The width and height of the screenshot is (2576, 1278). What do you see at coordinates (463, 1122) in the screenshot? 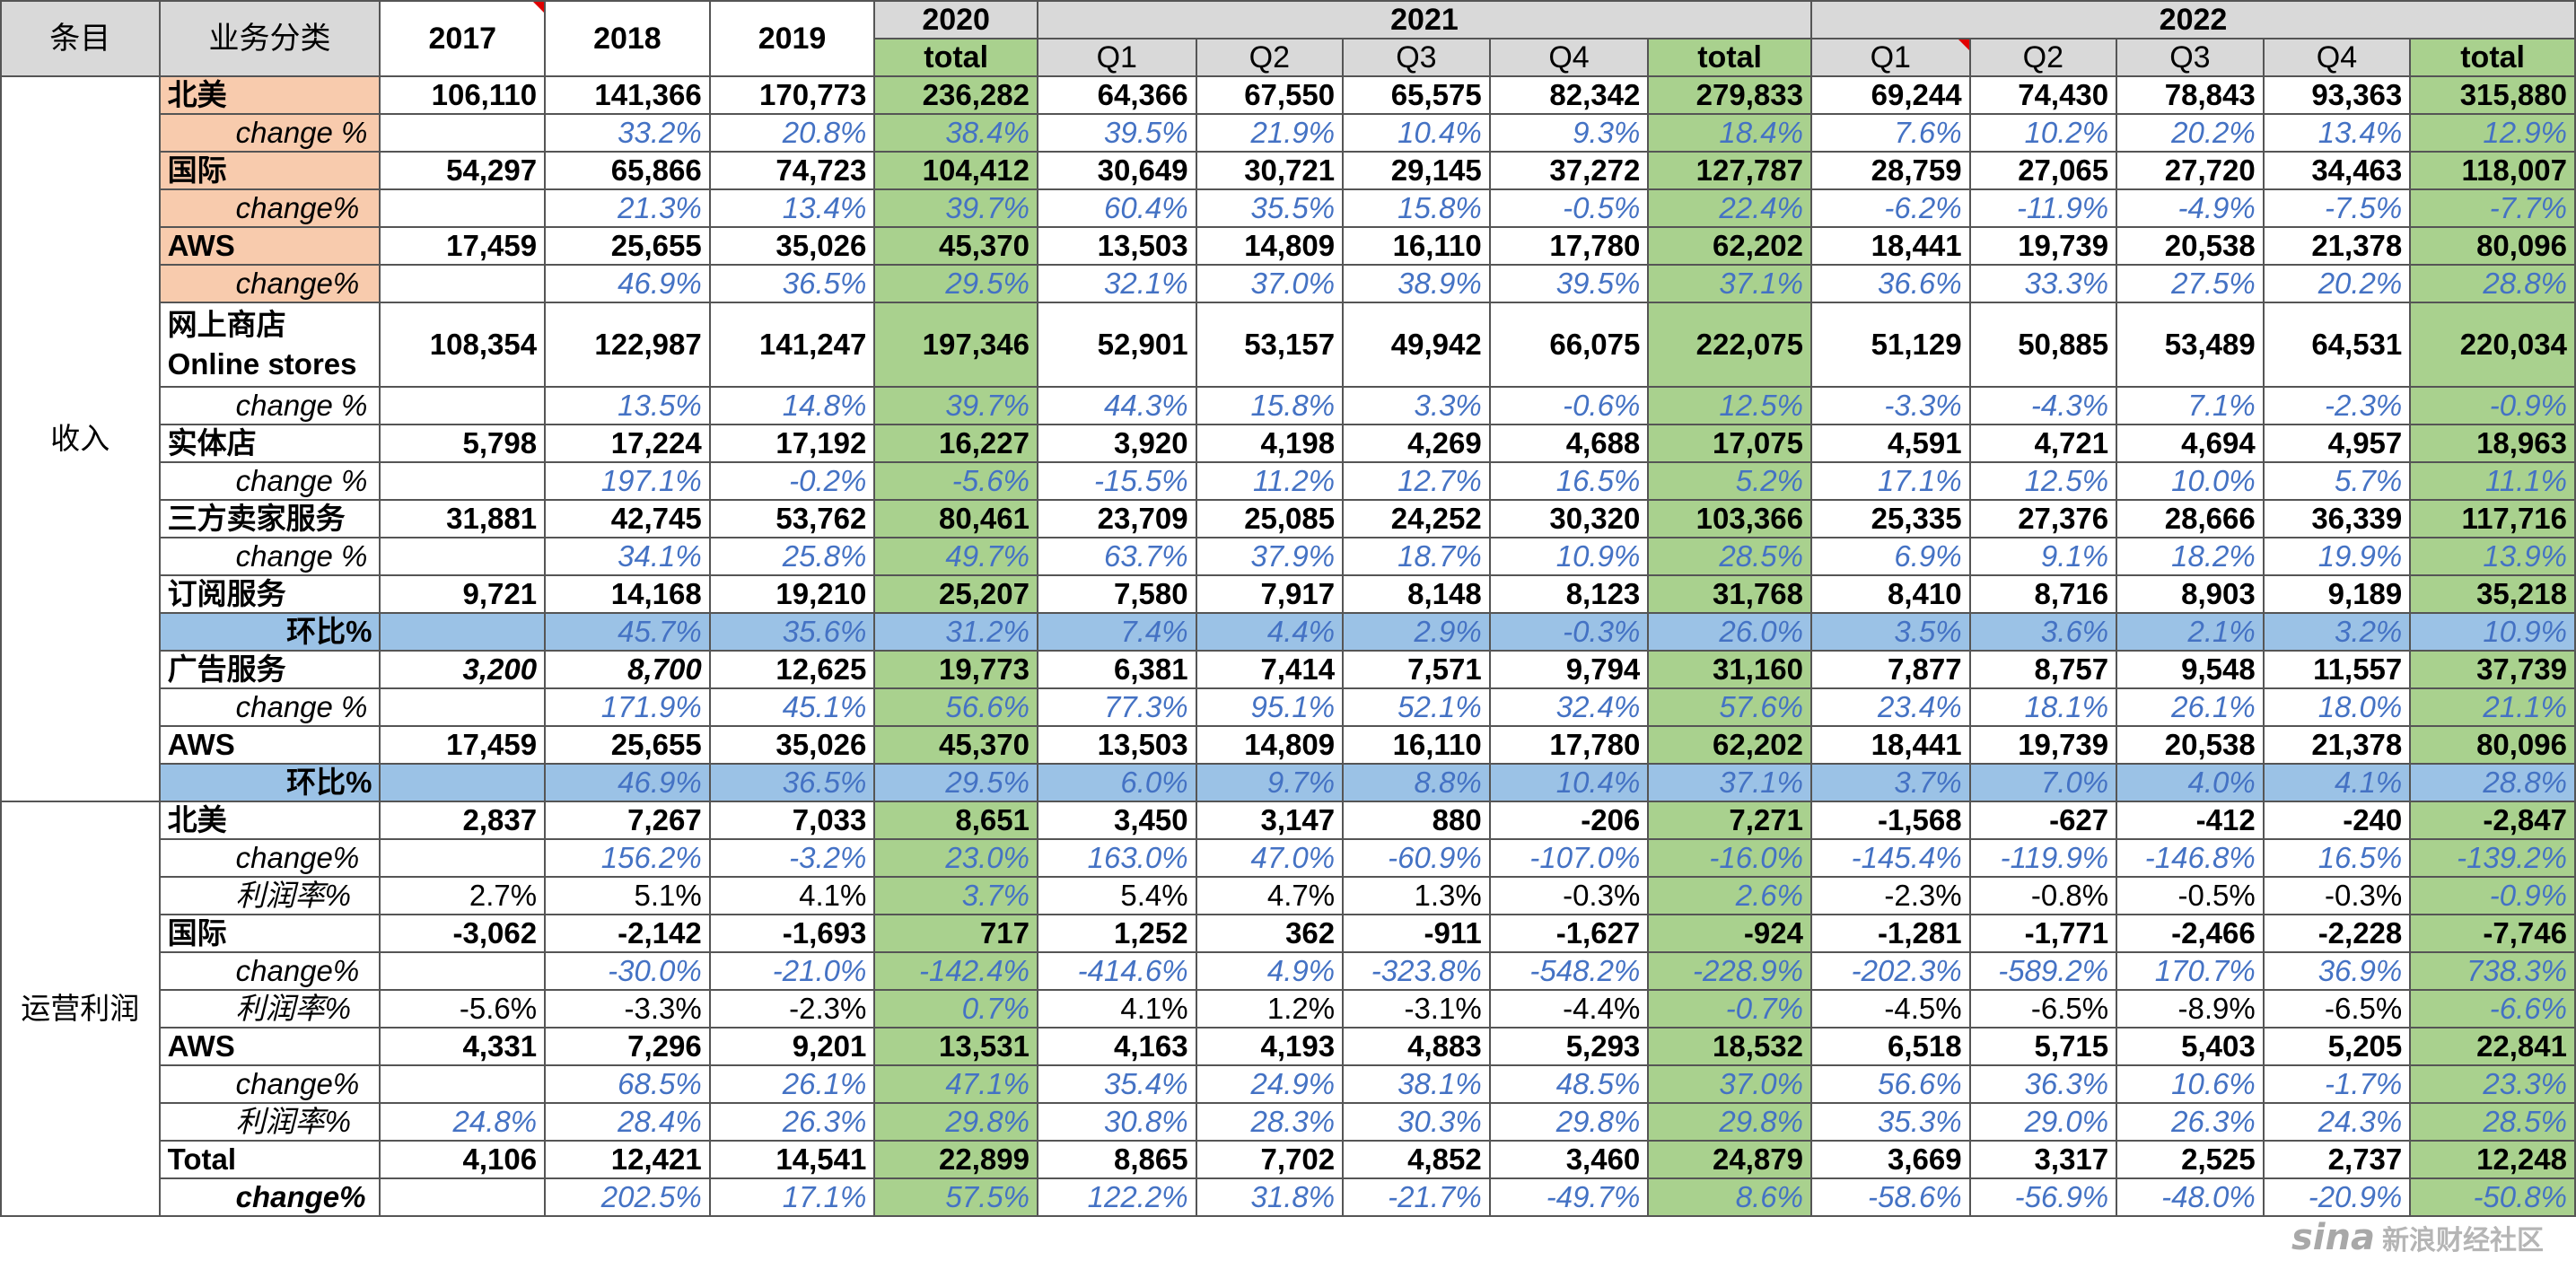
I see `table-cell: 24.8%` at bounding box center [463, 1122].